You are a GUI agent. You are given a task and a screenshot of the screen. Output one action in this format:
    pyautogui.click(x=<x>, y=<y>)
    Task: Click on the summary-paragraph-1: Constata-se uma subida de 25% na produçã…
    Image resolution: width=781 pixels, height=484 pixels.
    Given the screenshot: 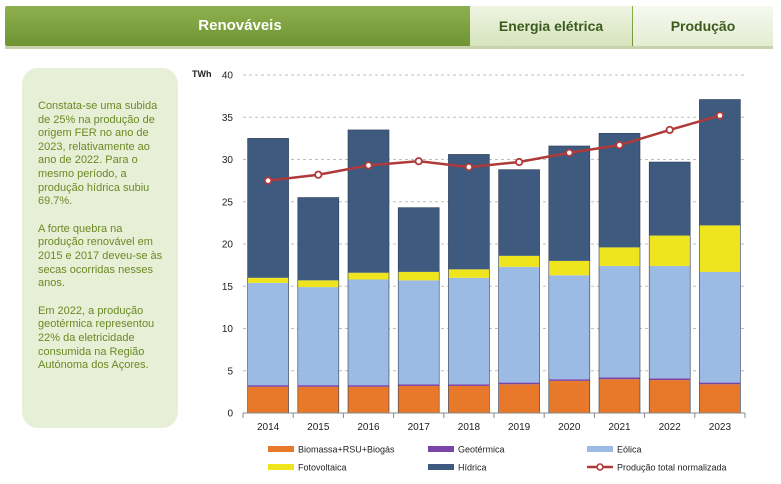 What is the action you would take?
    pyautogui.click(x=98, y=154)
    